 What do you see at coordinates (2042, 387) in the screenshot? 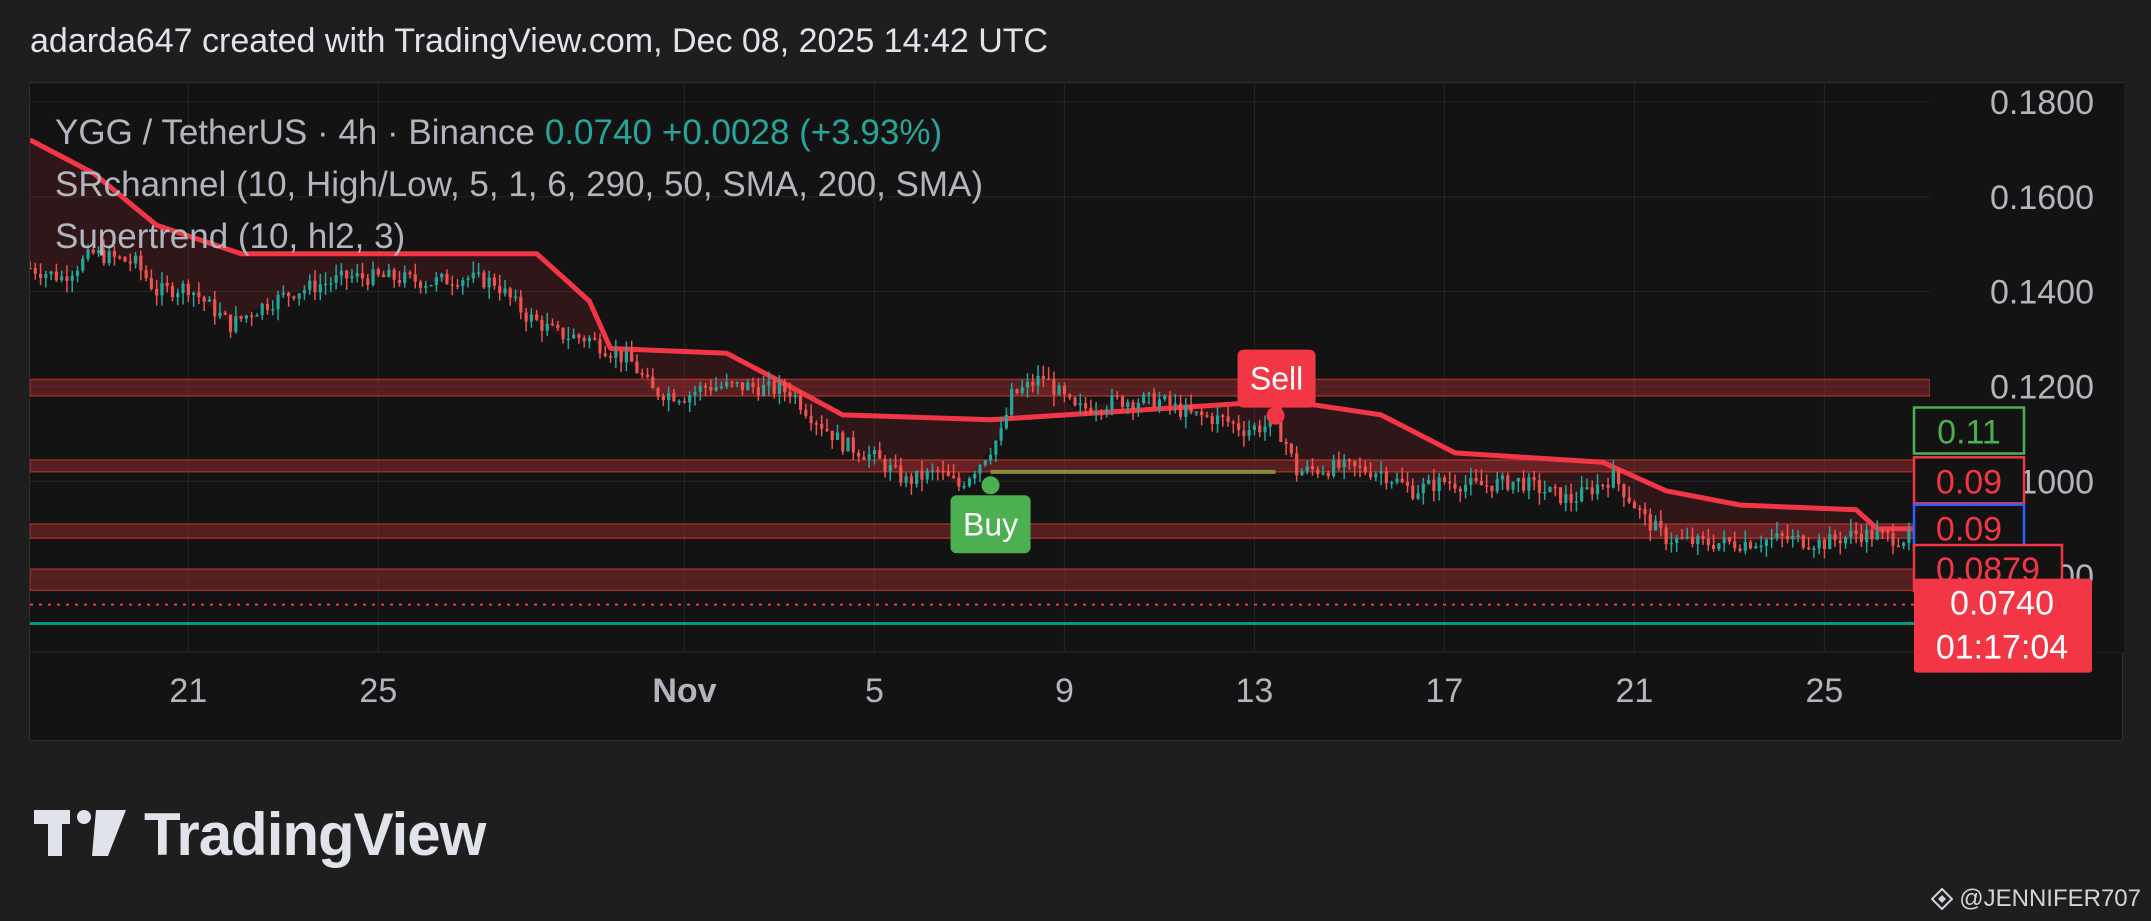
I see `y-tick-label: 0.1200` at bounding box center [2042, 387].